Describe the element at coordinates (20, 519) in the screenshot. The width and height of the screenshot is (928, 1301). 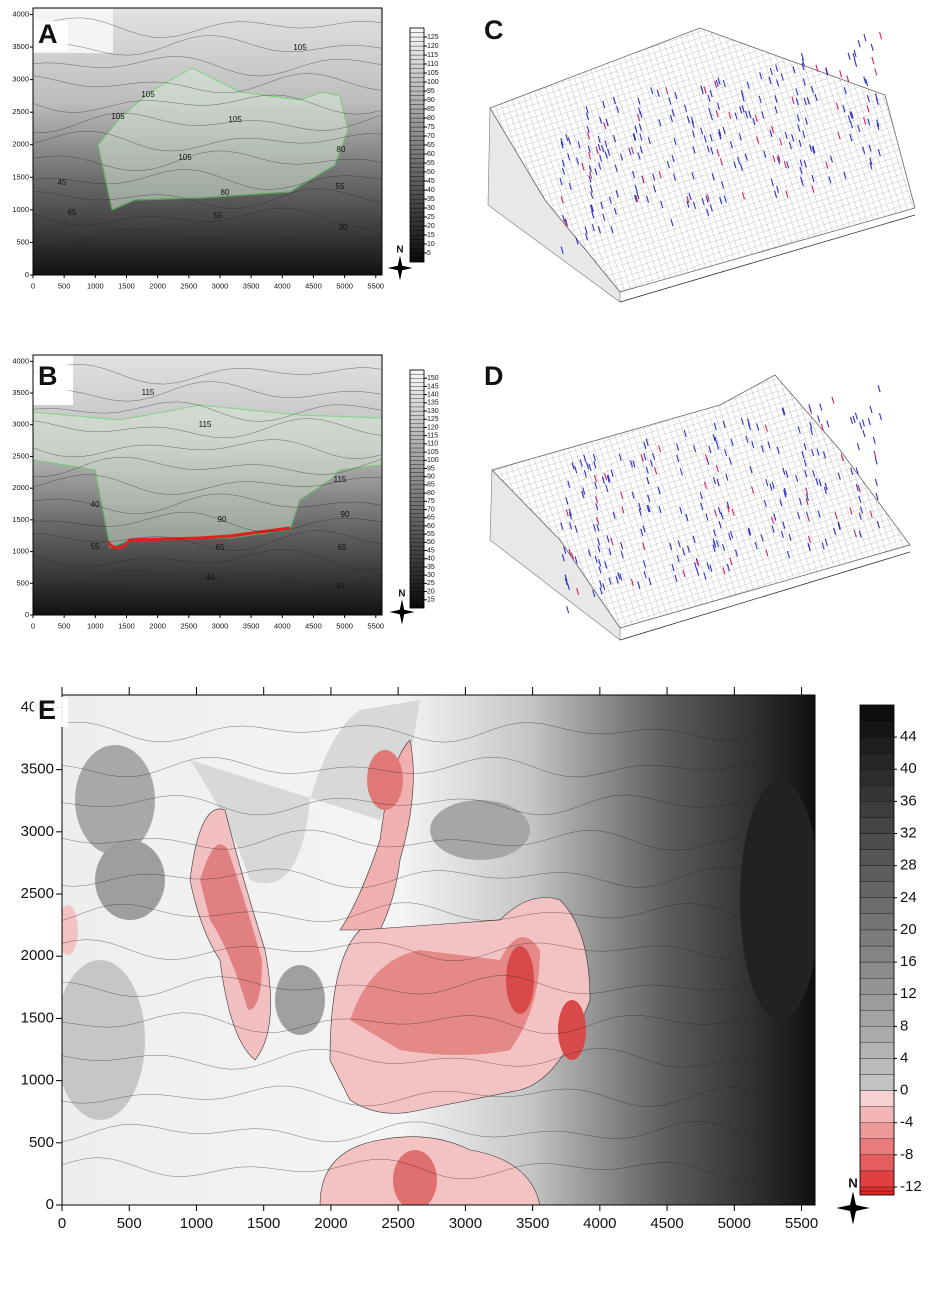
I see `y-tick-label: 1500` at that location.